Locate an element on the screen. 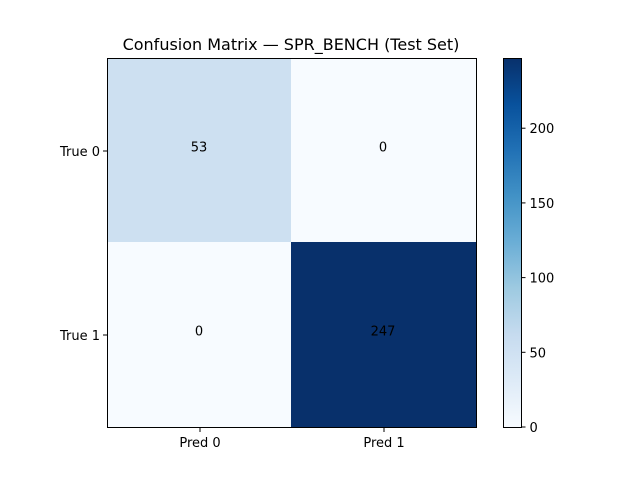 The image size is (640, 484). colorbar-ticks: 0 50 100 150 200 is located at coordinates (538, 279).